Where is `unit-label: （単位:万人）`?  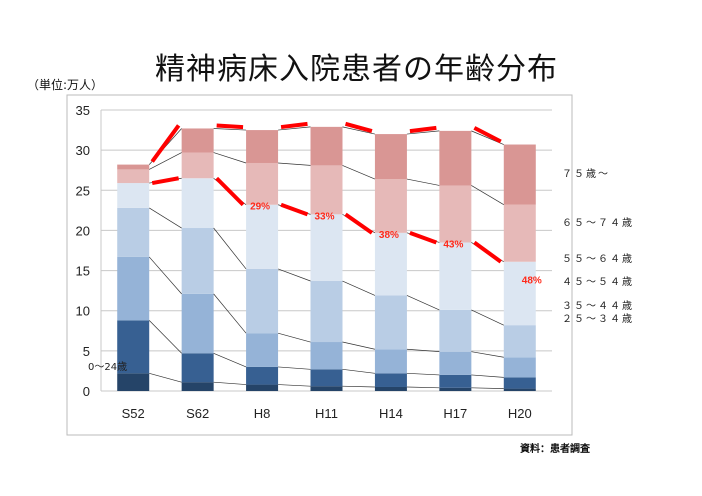
unit-label: （単位:万人） is located at coordinates (65, 85).